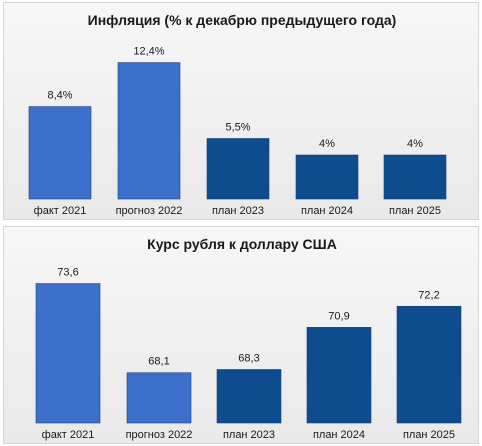  I want to click on data-label-3: 68,3, so click(248, 359).